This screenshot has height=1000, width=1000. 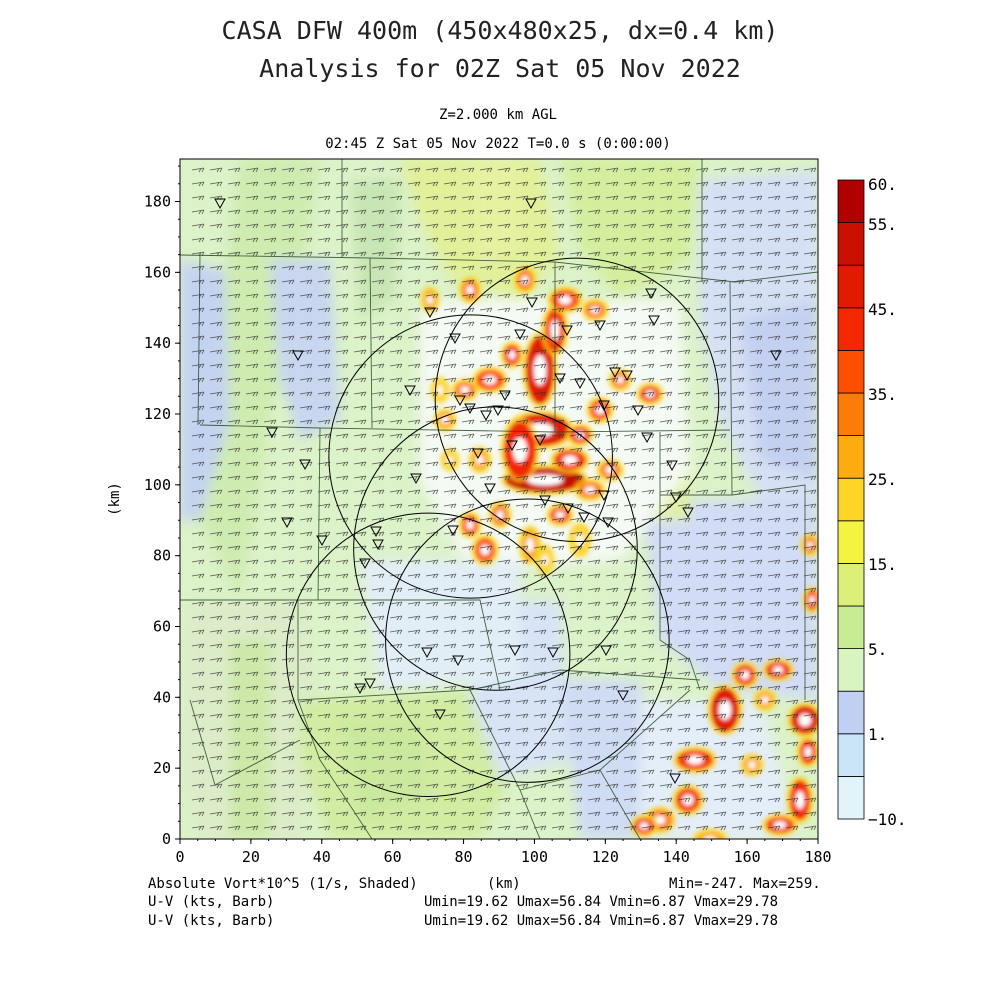 I want to click on x-tick-label: 160, so click(x=747, y=857).